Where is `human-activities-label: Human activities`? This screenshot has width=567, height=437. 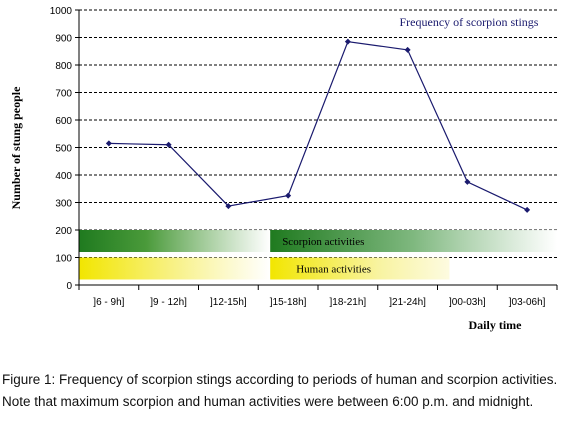
human-activities-label: Human activities is located at coordinates (333, 270).